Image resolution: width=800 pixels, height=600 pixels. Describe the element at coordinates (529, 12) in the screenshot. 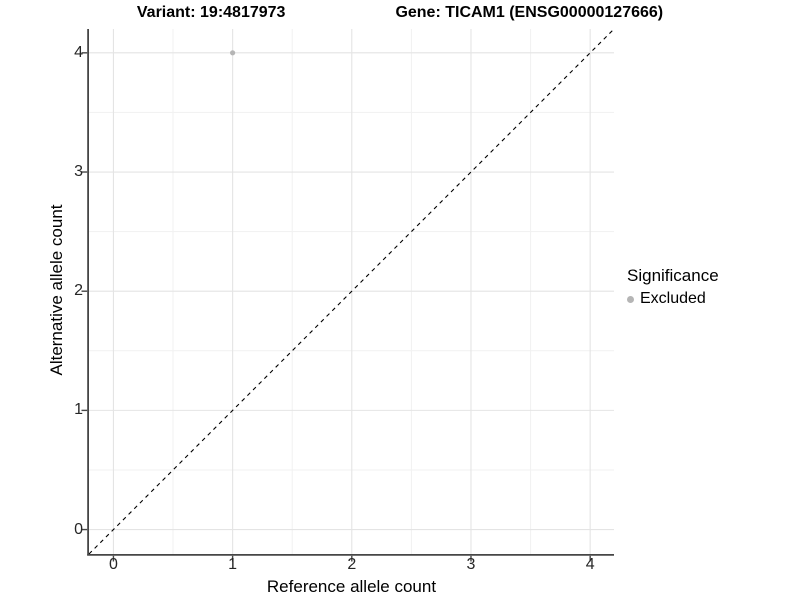

I see `gene-title: Gene: TICAM1 (ENSG00000127666)` at that location.